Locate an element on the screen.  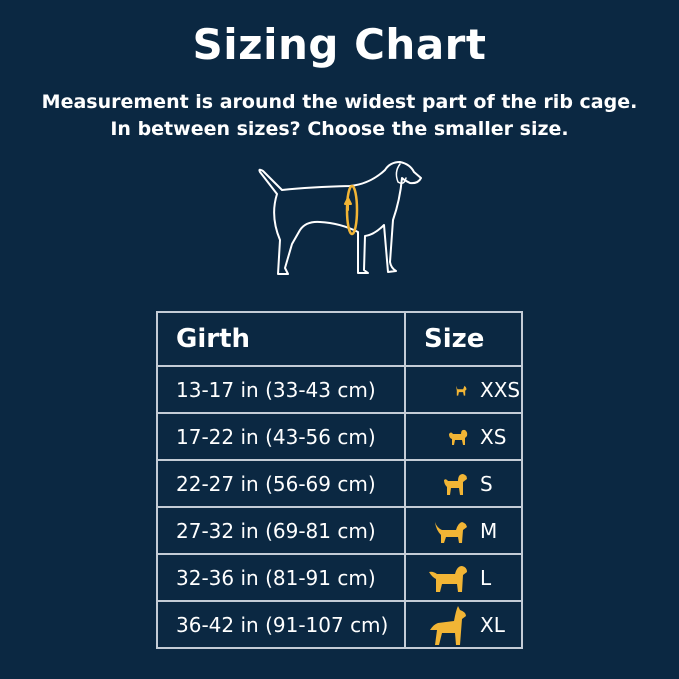
great-dane-dog-icon is located at coordinates (446, 625).